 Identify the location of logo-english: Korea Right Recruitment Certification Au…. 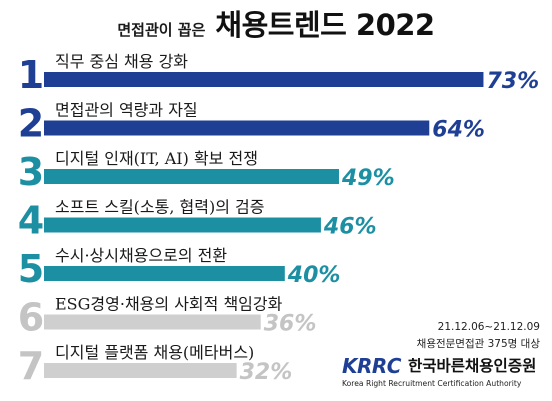
(432, 383).